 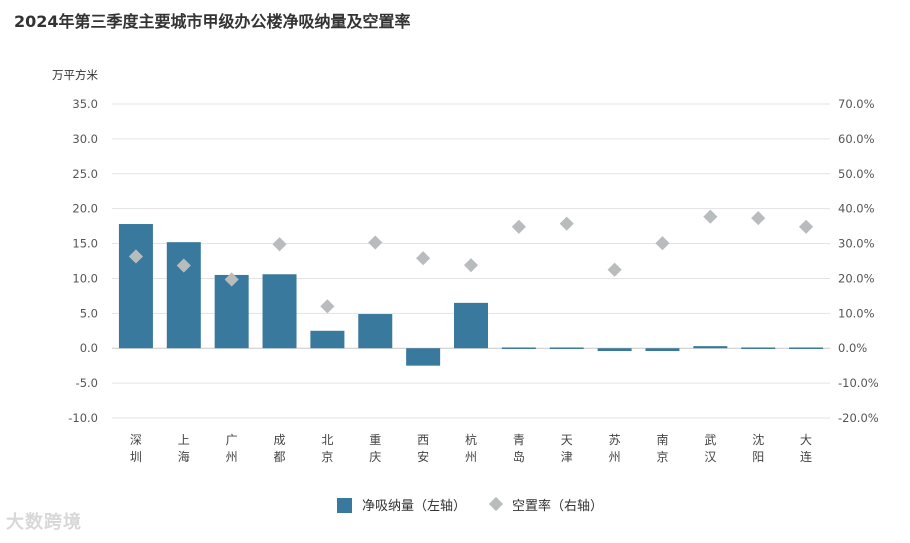 I want to click on marker-西安, so click(x=423, y=258).